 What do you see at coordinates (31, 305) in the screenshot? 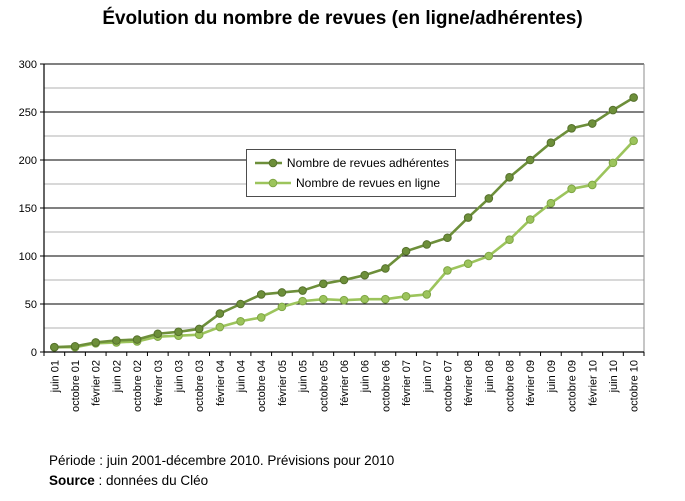
I see `svg-text: 50` at bounding box center [31, 305].